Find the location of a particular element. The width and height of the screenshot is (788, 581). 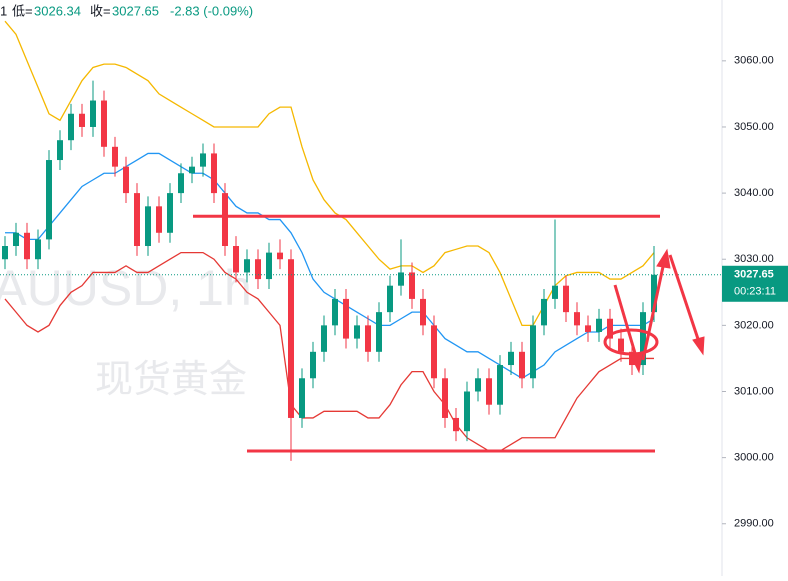

y-tick-label: 3040.00 is located at coordinates (754, 193).